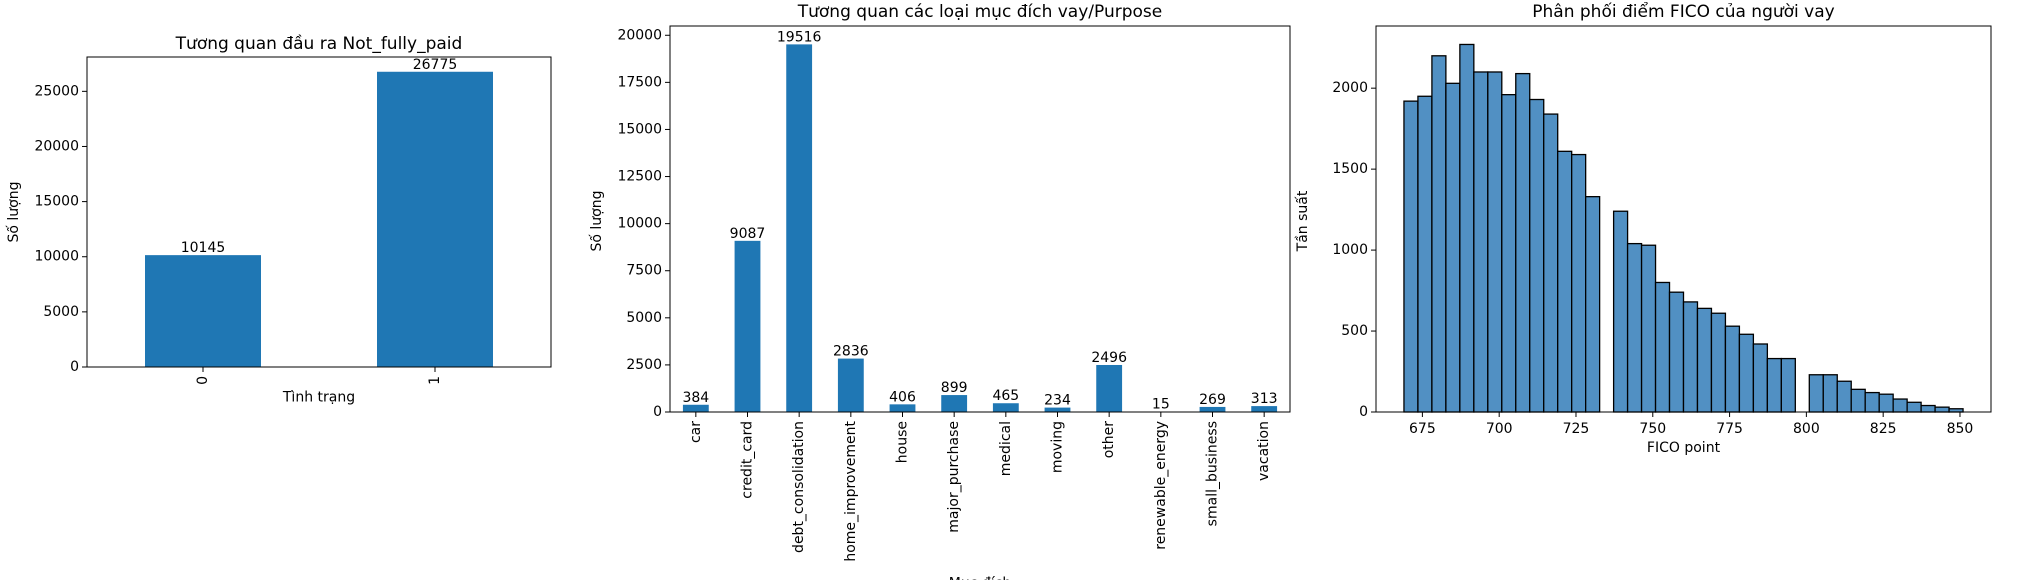 This screenshot has height=580, width=2018. I want to click on y-tick-label: 15000, so click(639, 129).